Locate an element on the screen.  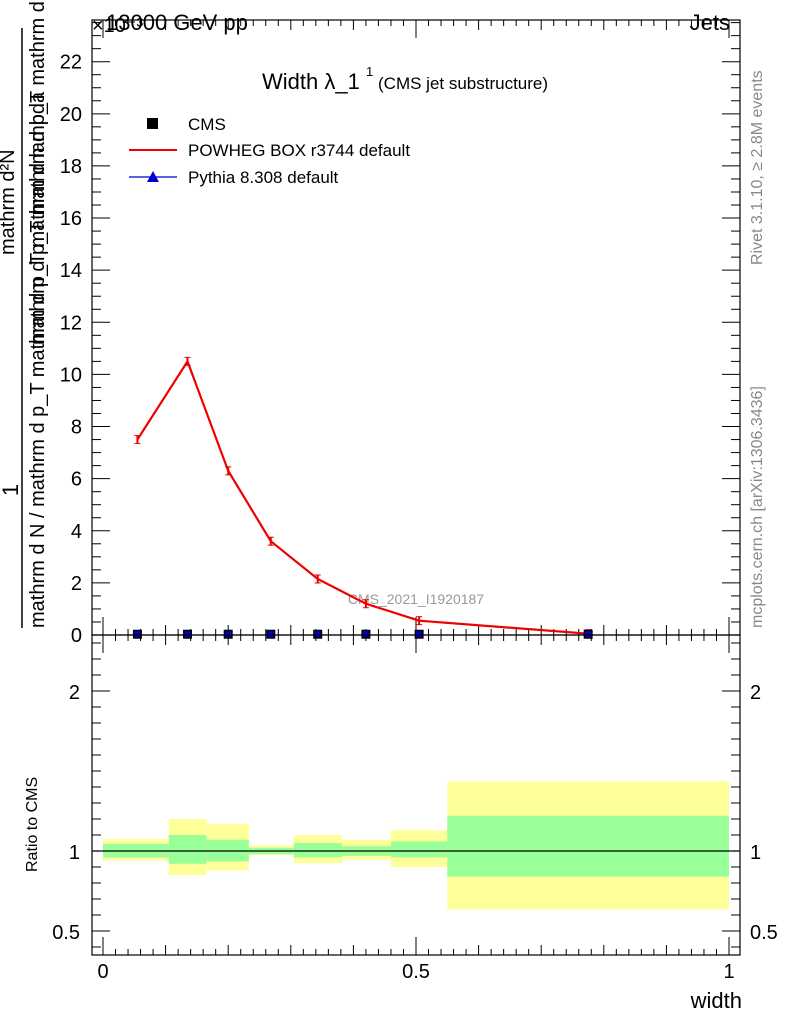
ratio-y-tick-label-right: 0.5 is located at coordinates (764, 933).